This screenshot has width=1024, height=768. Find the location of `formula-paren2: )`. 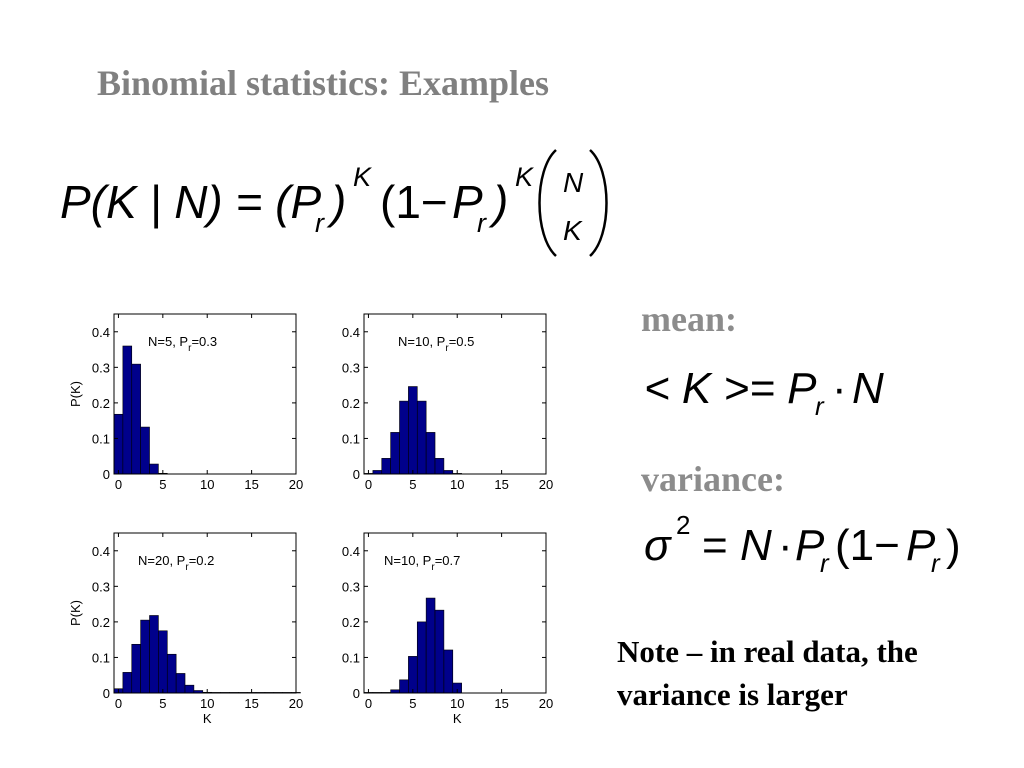

formula-paren2: ) is located at coordinates (498, 202).